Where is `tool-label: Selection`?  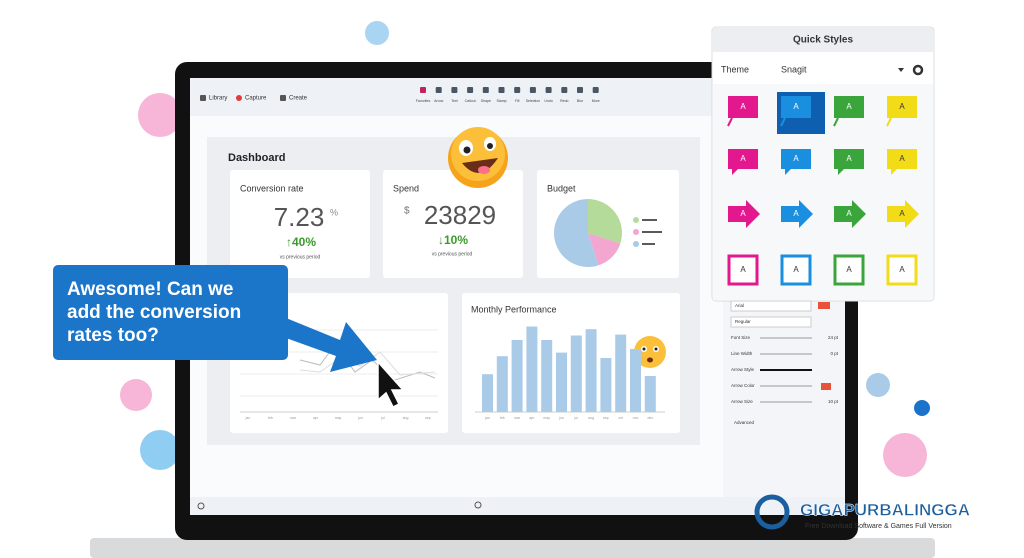
tool-label: Selection is located at coordinates (533, 101).